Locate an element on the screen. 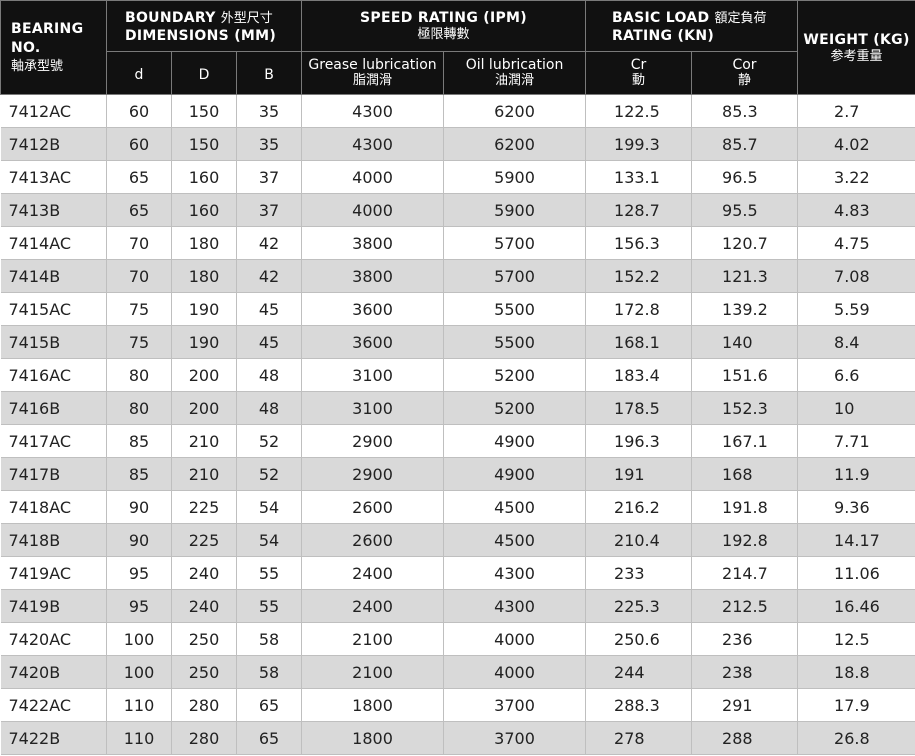  header-oil-cn: 油潤滑 is located at coordinates (515, 80).